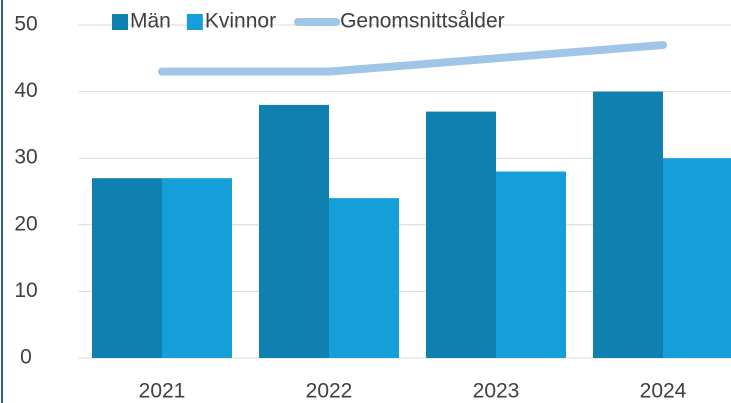 The image size is (731, 403). What do you see at coordinates (412, 58) in the screenshot?
I see `line-series` at bounding box center [412, 58].